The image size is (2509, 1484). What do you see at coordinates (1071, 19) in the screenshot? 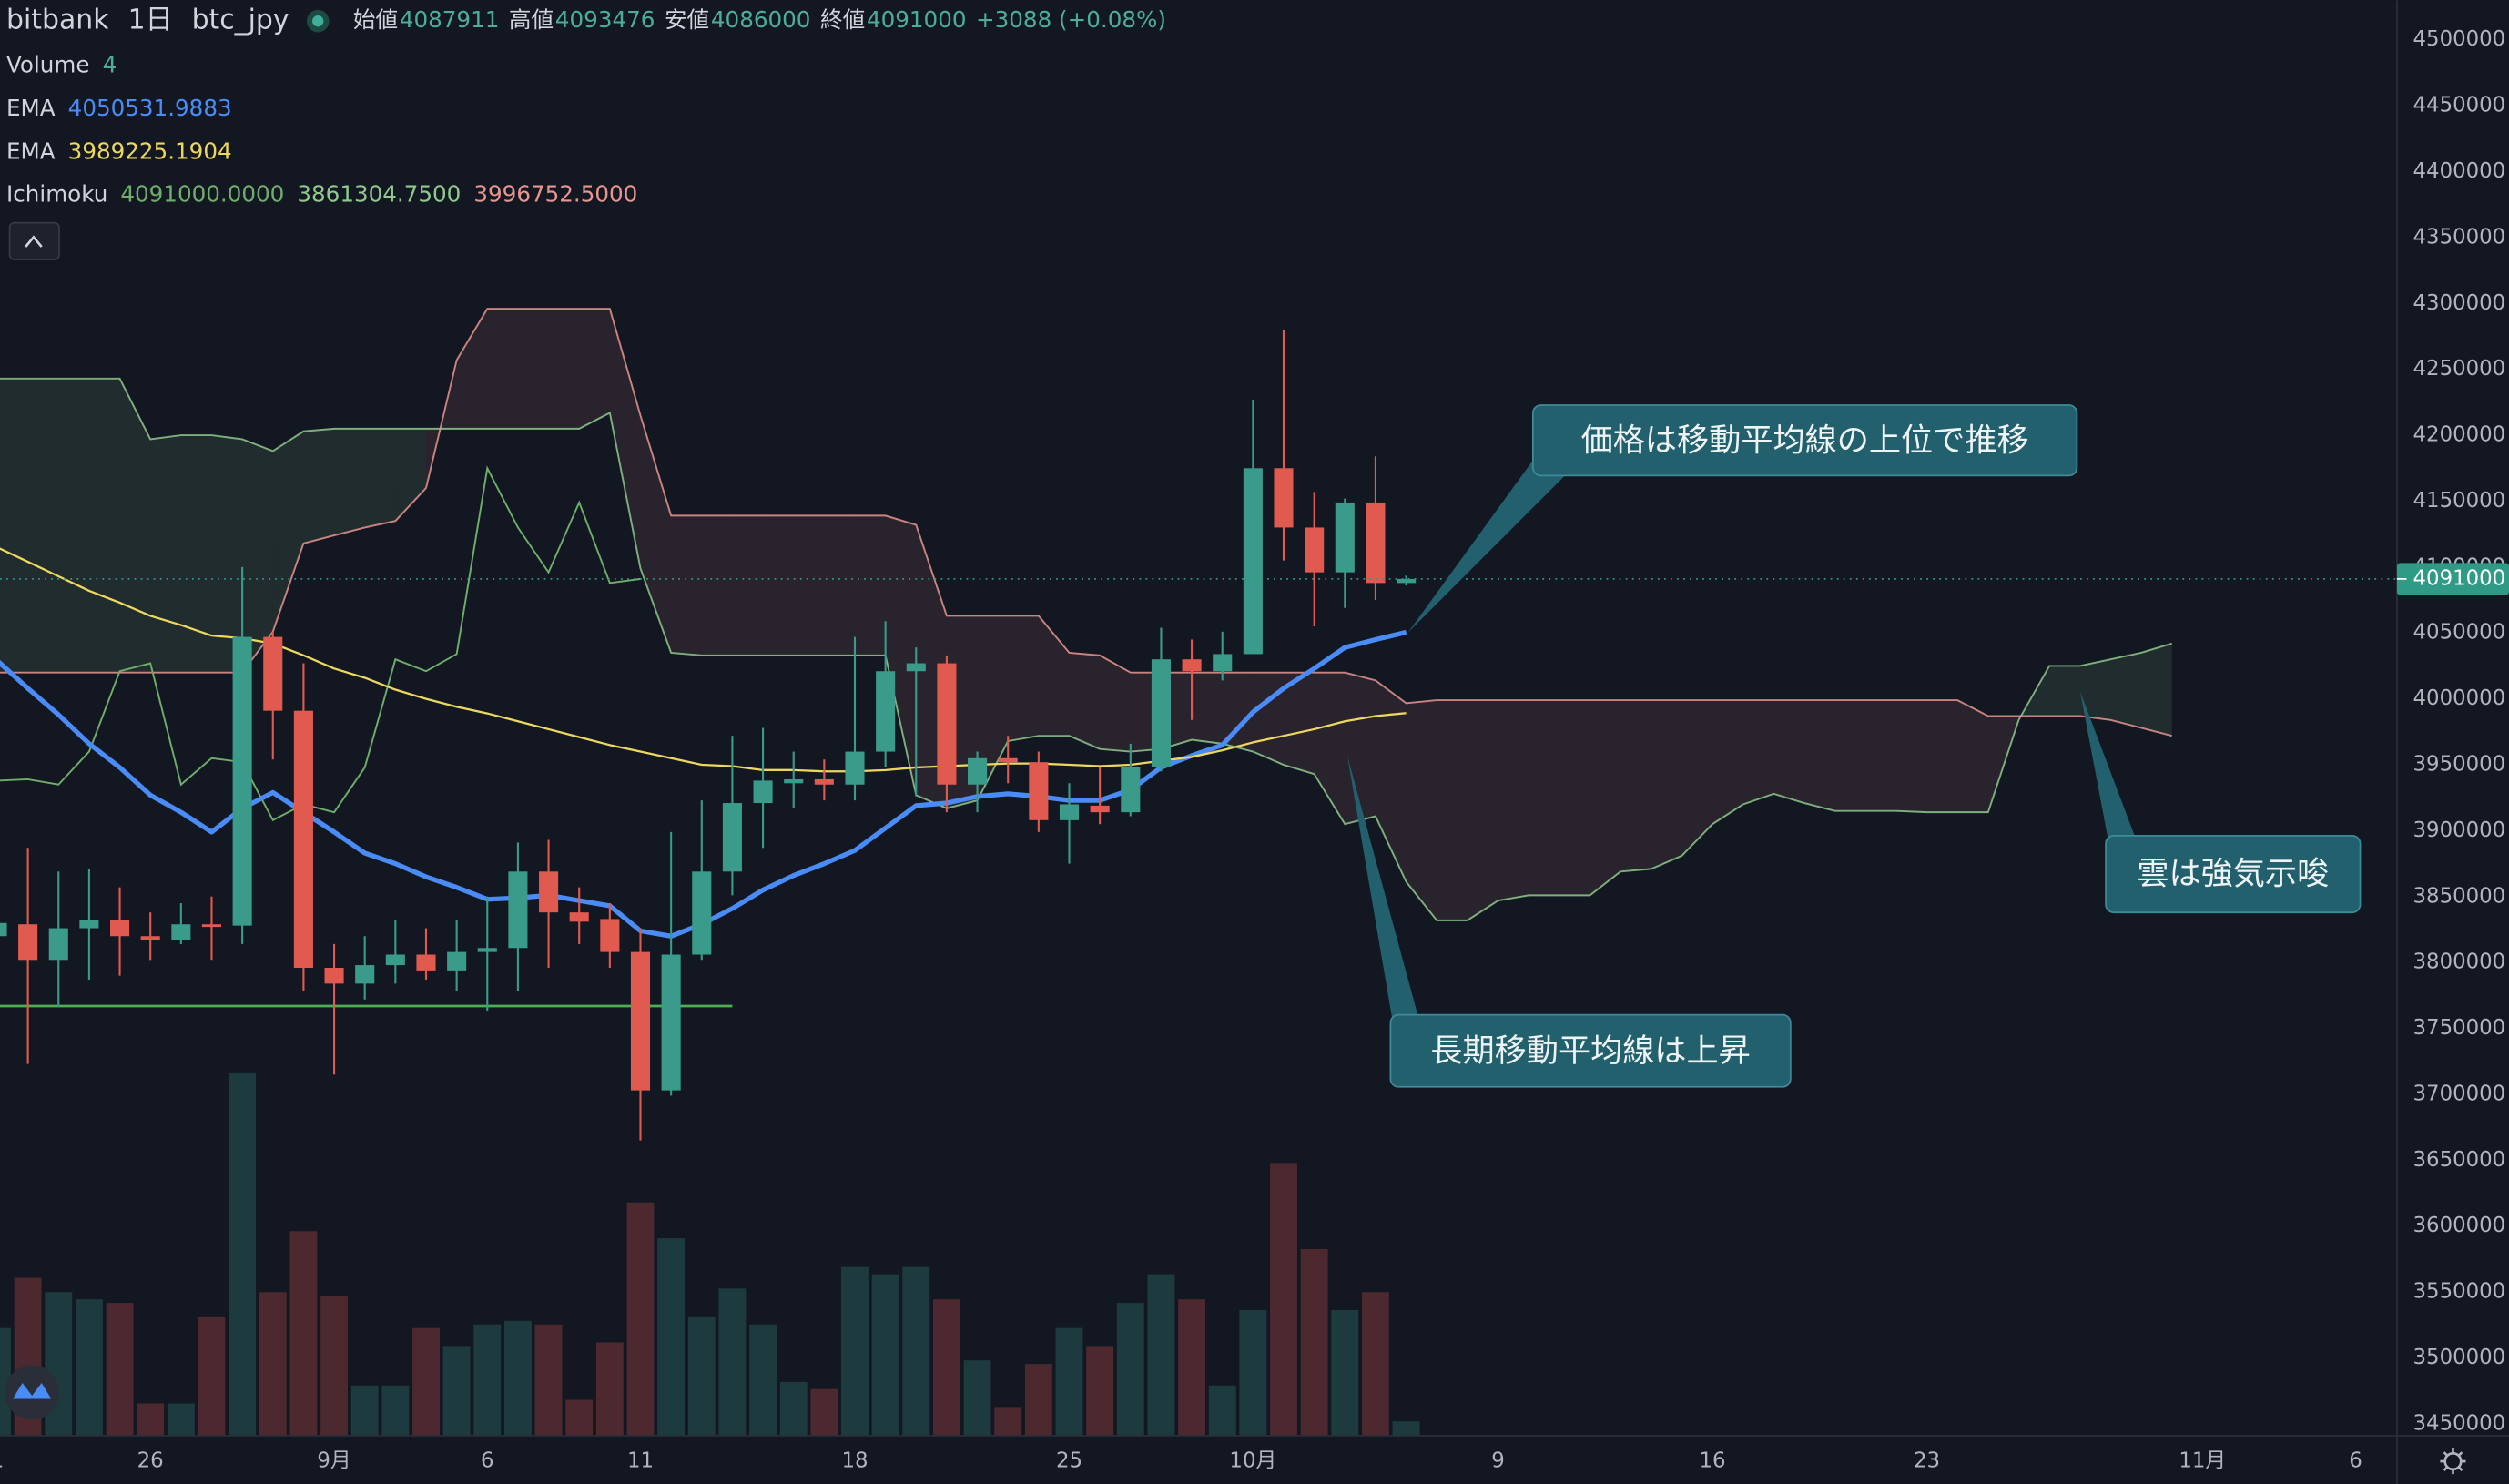
I see `change-value: +3088 (+0.08%)` at bounding box center [1071, 19].